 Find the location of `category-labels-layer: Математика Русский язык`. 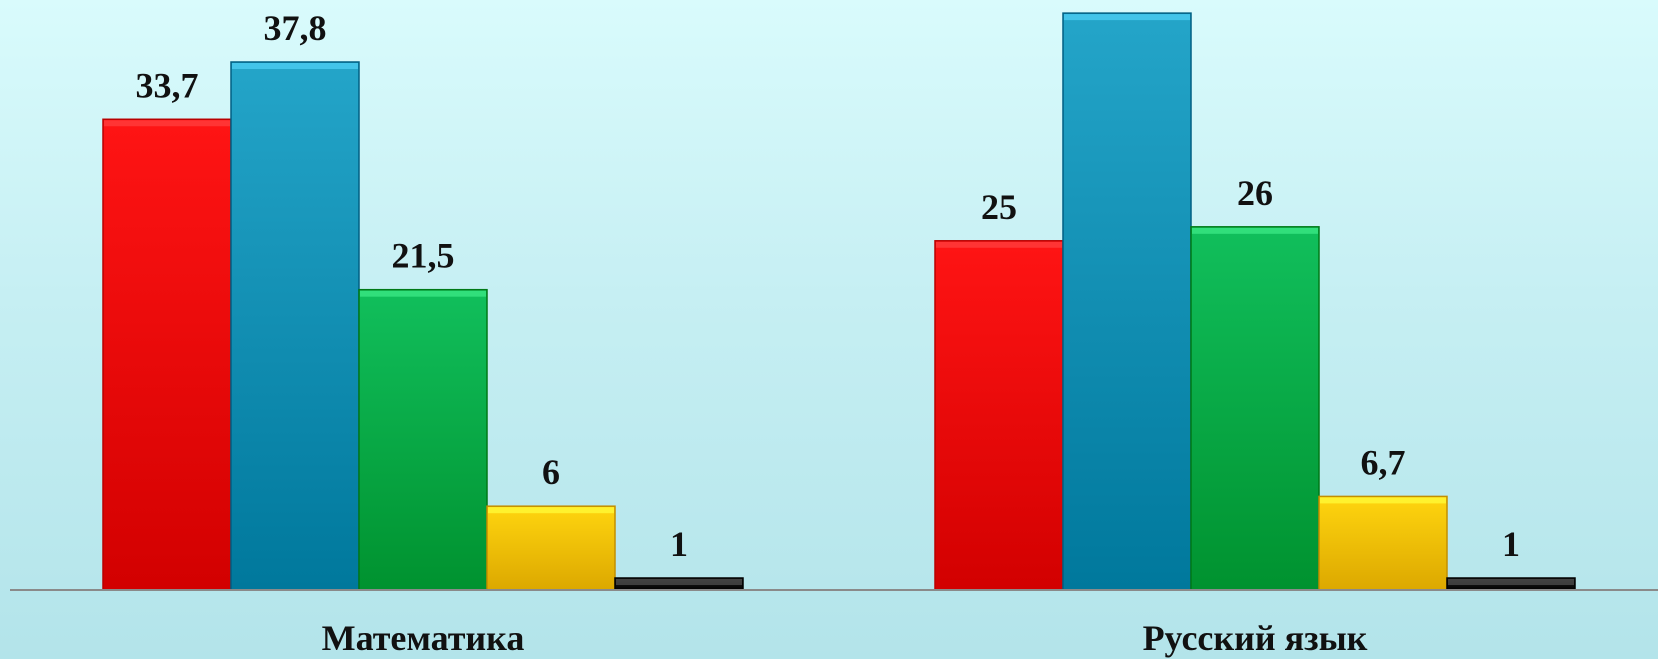

category-labels-layer: Математика Русский язык is located at coordinates (845, 638).